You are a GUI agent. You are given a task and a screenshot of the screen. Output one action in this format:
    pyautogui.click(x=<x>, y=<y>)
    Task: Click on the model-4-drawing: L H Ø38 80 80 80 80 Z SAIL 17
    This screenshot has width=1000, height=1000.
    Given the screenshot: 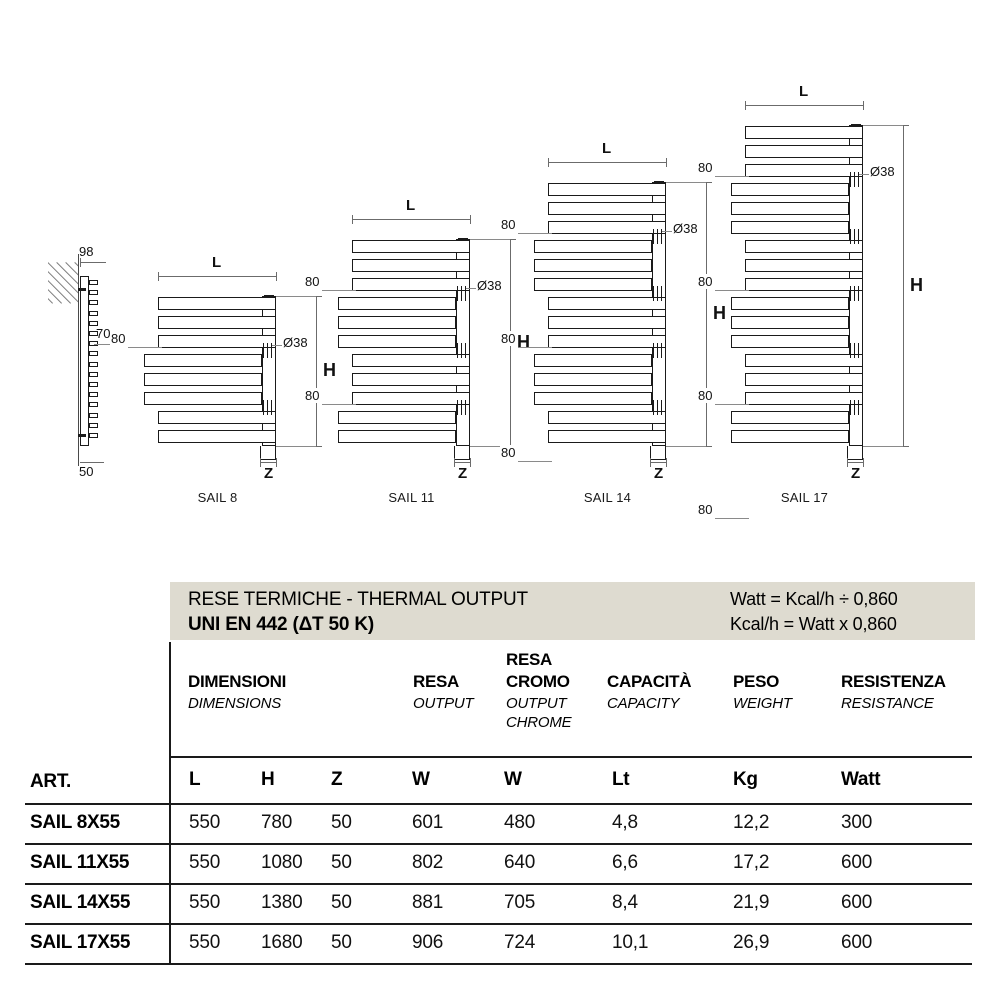 What is the action you would take?
    pyautogui.click(x=810, y=301)
    